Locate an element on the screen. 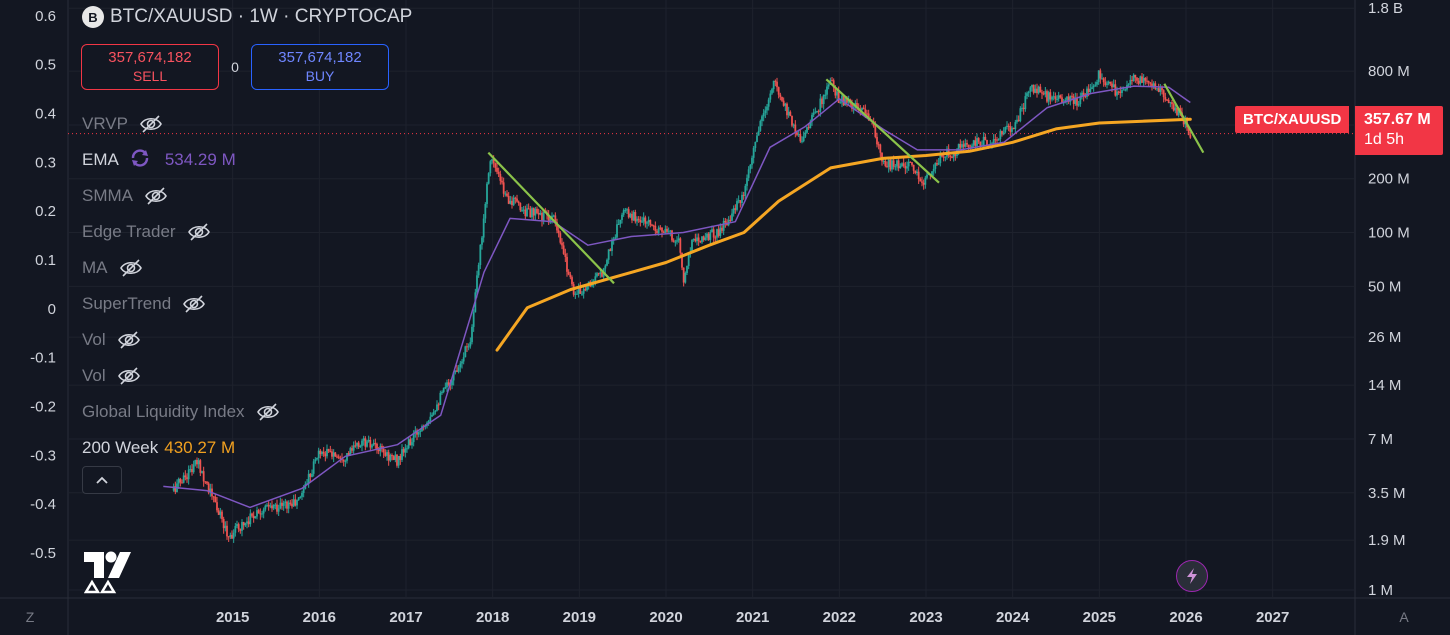 This screenshot has width=1450, height=635. legend-item-name: SuperTrend is located at coordinates (127, 303).